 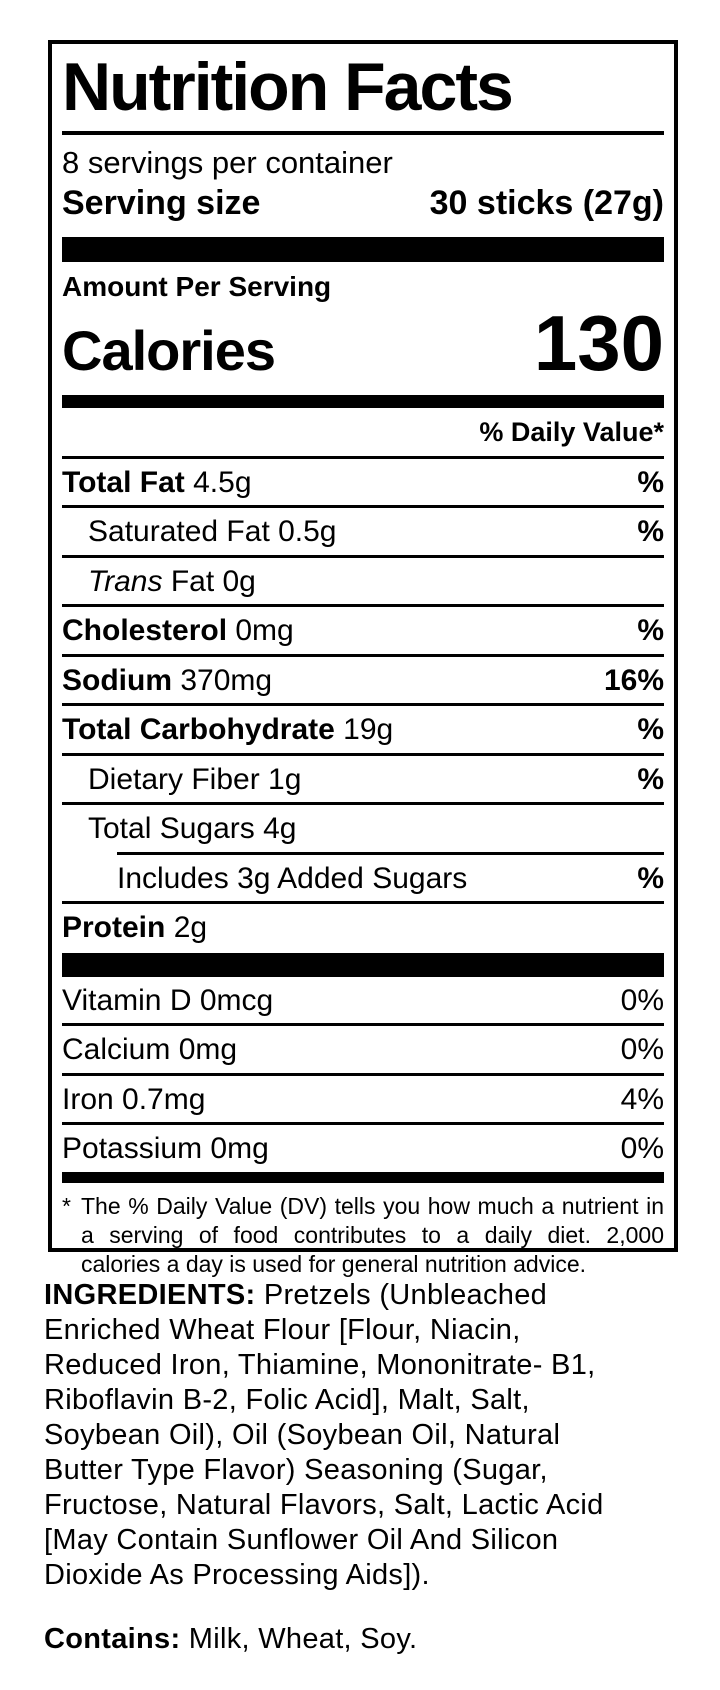 What do you see at coordinates (363, 209) in the screenshot?
I see `serving-size-row: Serving size 30 sticks (27g)` at bounding box center [363, 209].